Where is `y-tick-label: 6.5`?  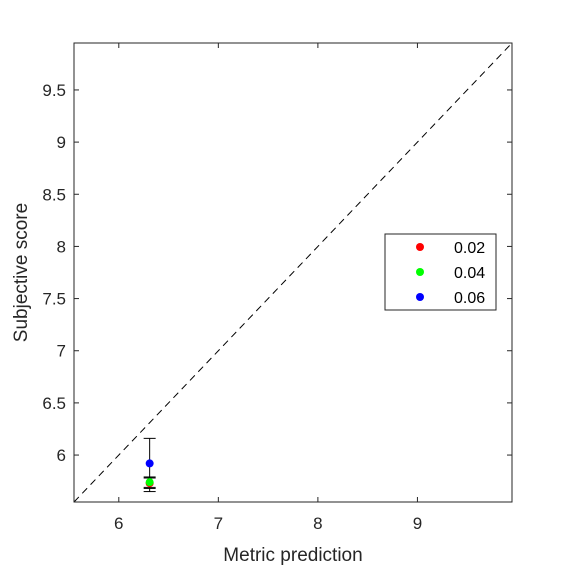 y-tick-label: 6.5 is located at coordinates (54, 403).